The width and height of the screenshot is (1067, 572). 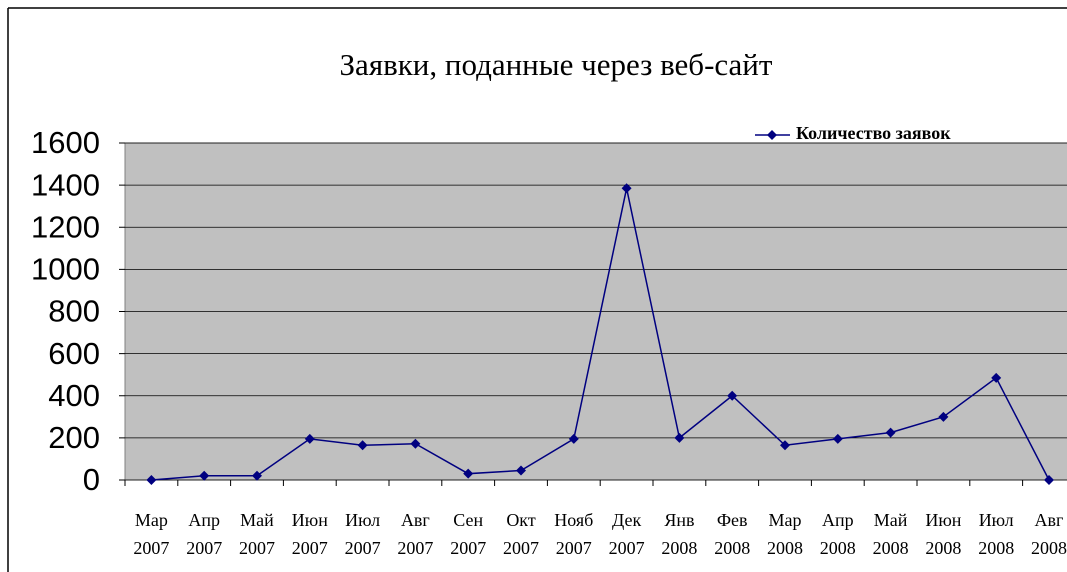 I want to click on x-tick-label: Фев 2008, so click(x=732, y=534).